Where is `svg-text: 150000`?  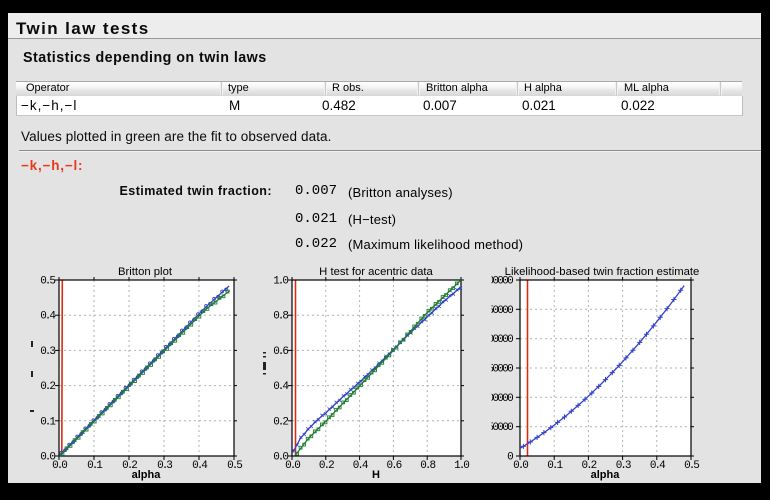
svg-text: 150000 is located at coordinates (498, 370).